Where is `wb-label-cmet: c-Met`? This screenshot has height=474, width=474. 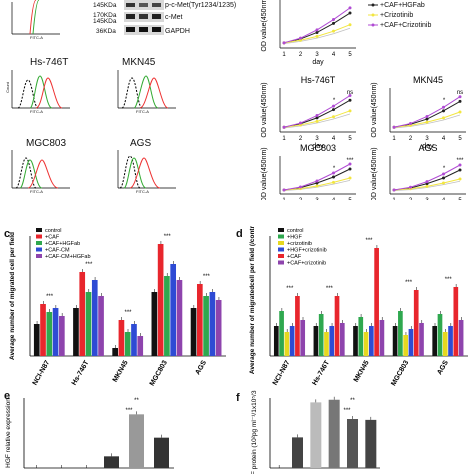 wb-label-cmet: c-Met is located at coordinates (174, 17).